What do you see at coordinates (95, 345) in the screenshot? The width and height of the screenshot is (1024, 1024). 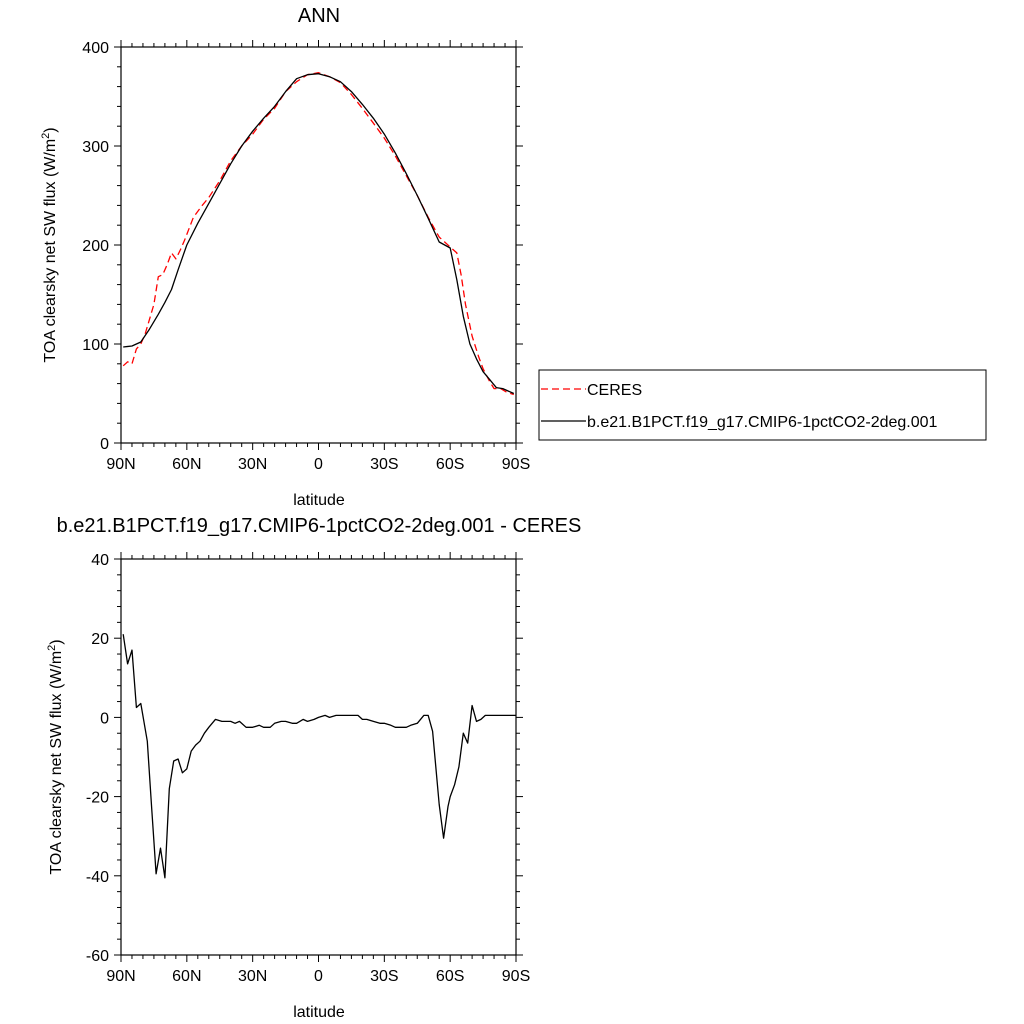 I see `top-y-tick-label: 100` at bounding box center [95, 345].